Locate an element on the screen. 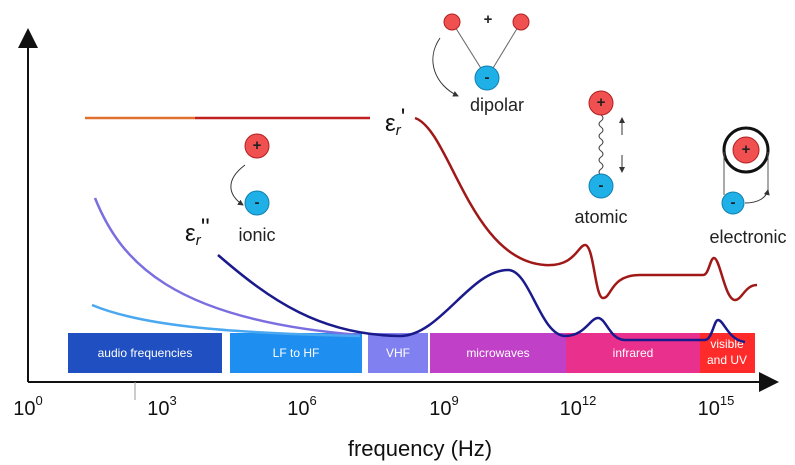  spring is located at coordinates (601, 148).